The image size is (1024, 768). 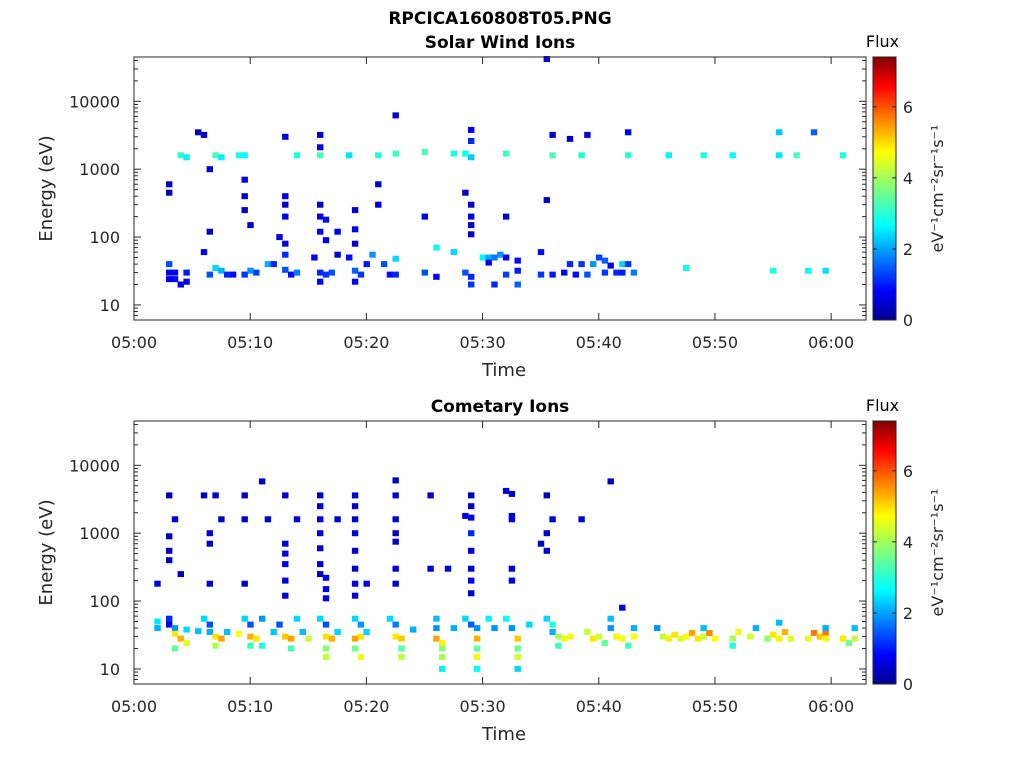 What do you see at coordinates (599, 706) in the screenshot?
I see `x-tick-label: 05:40` at bounding box center [599, 706].